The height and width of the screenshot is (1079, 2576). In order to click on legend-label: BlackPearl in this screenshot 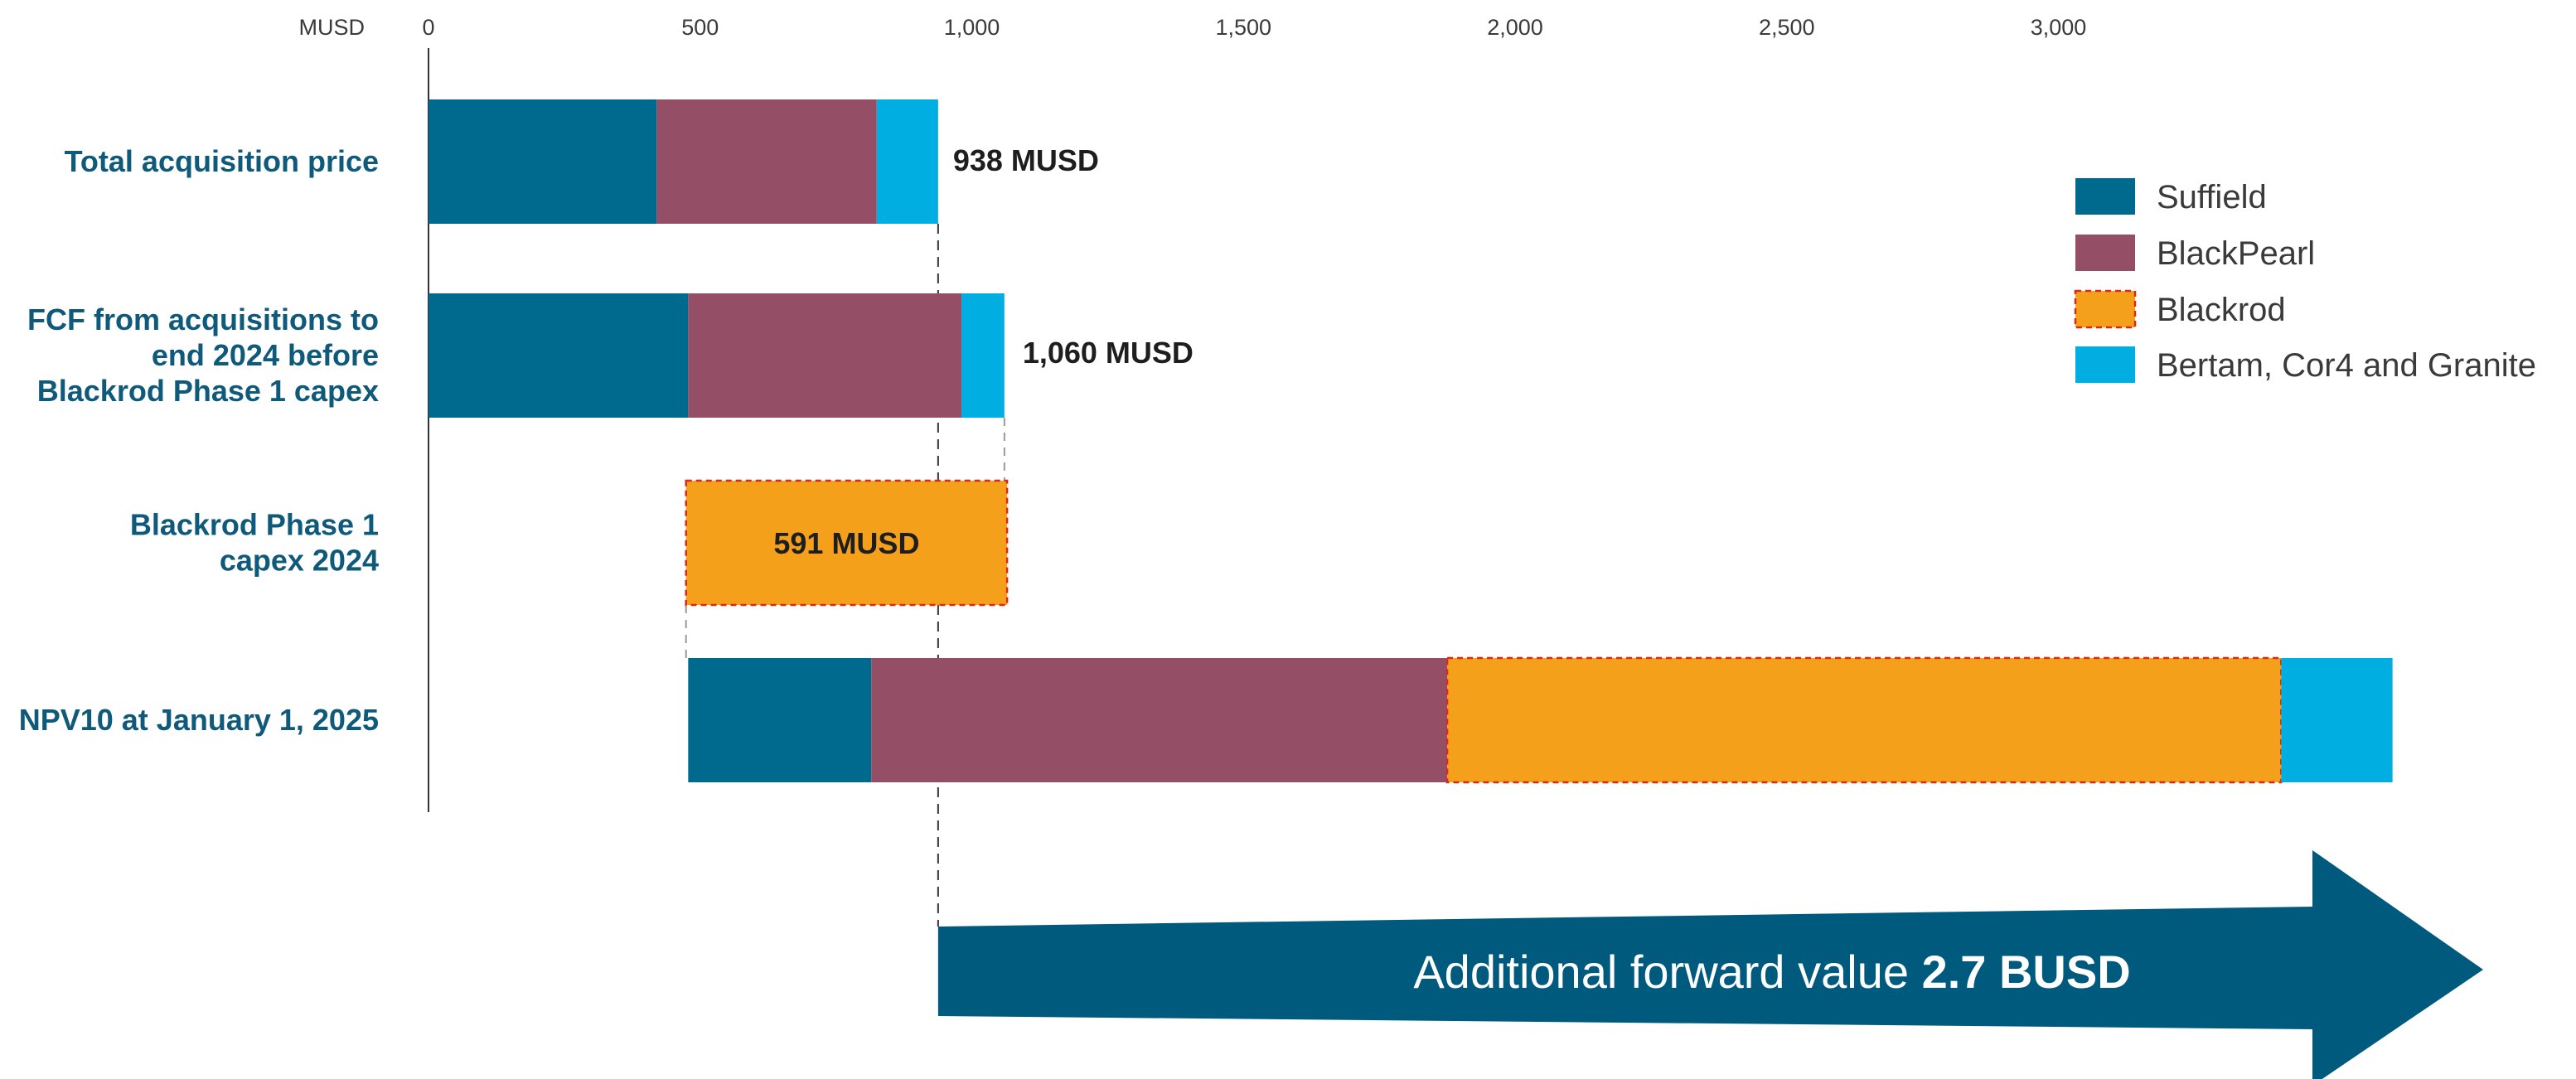, I will do `click(2236, 253)`.